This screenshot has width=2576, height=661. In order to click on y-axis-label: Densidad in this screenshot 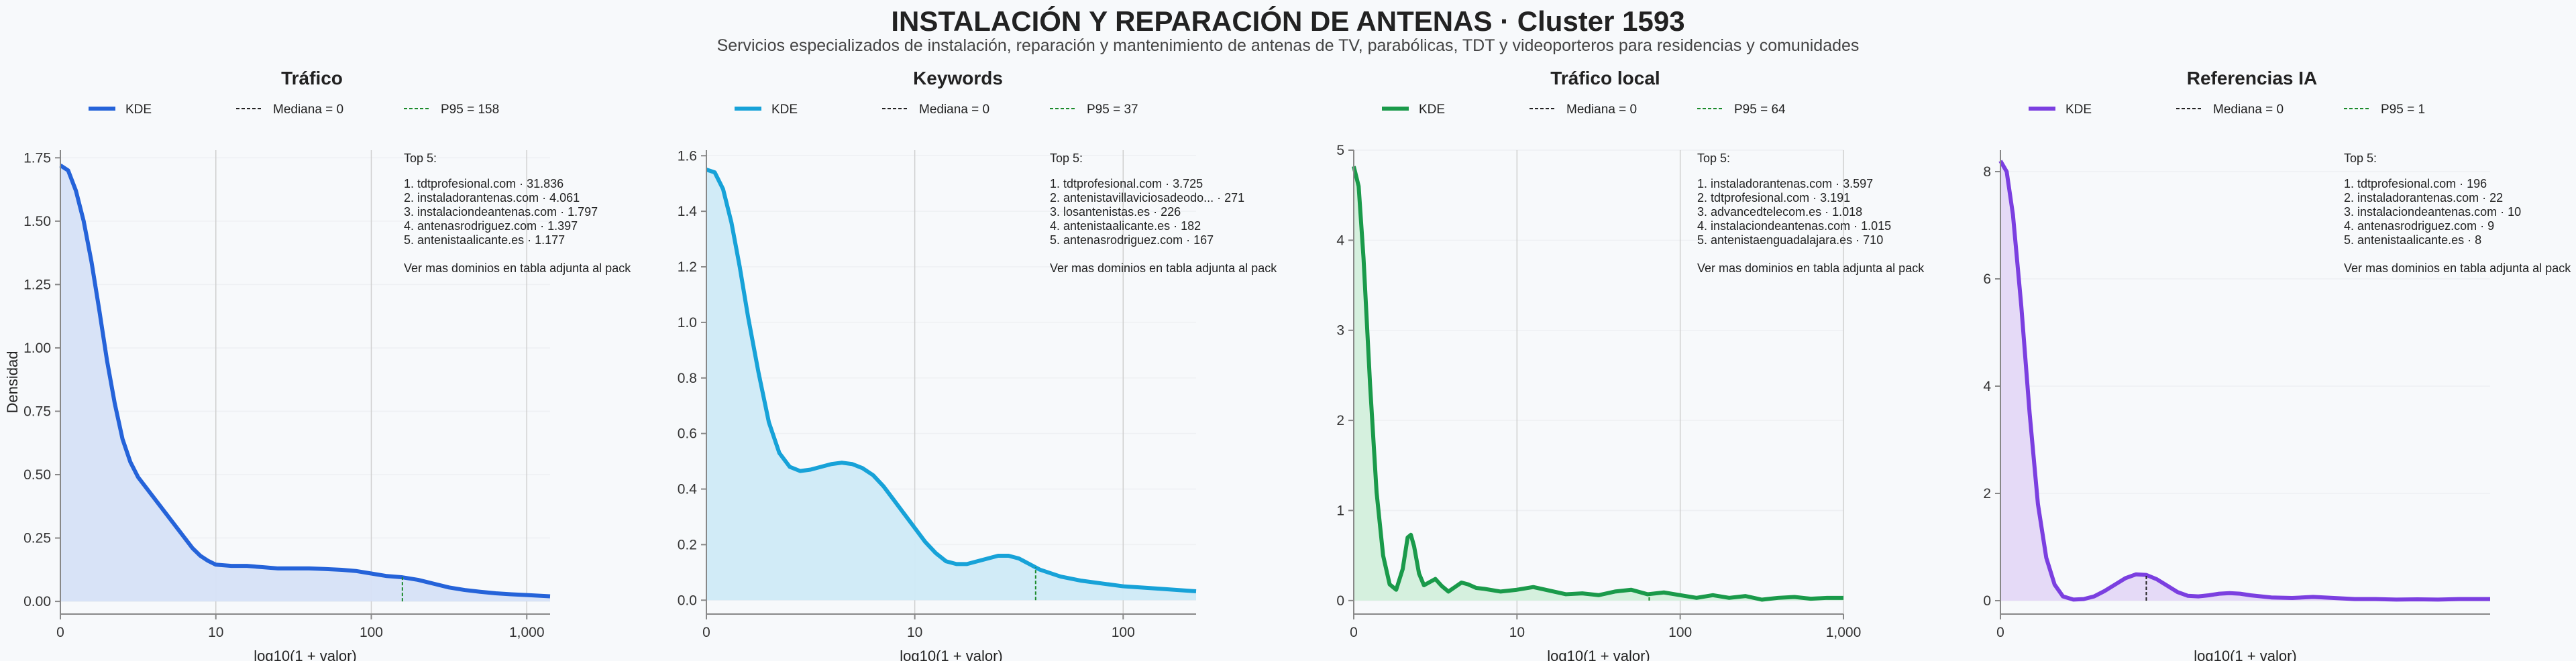, I will do `click(12, 382)`.